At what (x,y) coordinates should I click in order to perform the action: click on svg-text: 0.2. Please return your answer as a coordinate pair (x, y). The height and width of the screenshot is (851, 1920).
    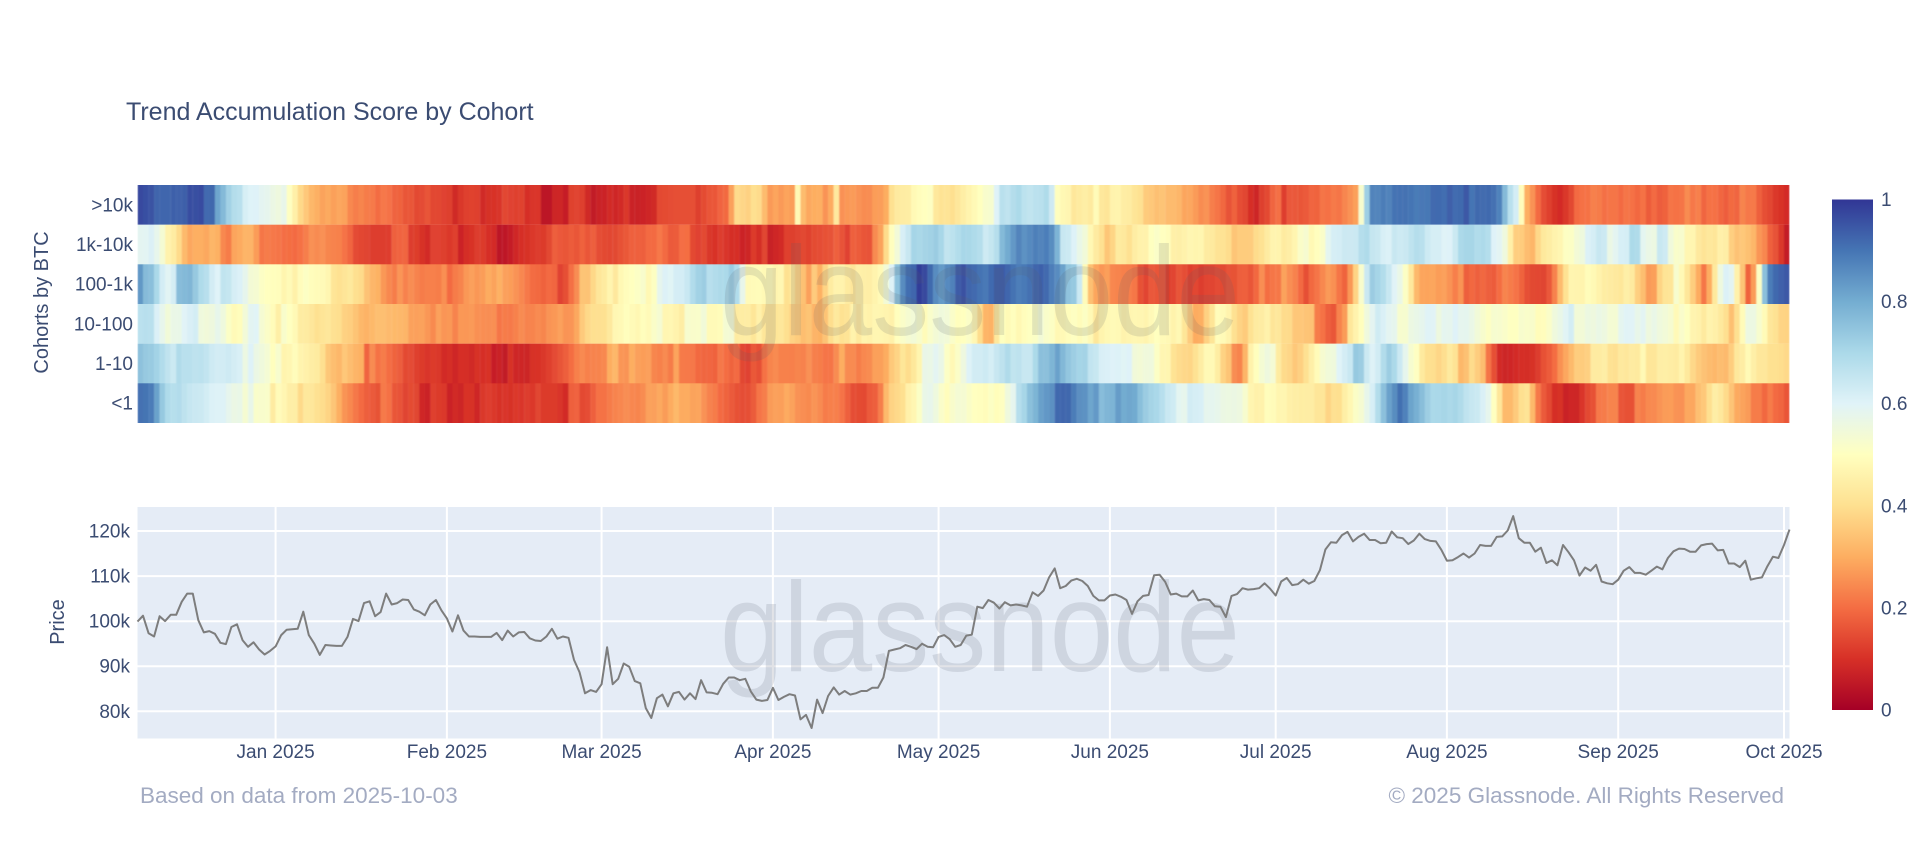
    Looking at the image, I should click on (1894, 608).